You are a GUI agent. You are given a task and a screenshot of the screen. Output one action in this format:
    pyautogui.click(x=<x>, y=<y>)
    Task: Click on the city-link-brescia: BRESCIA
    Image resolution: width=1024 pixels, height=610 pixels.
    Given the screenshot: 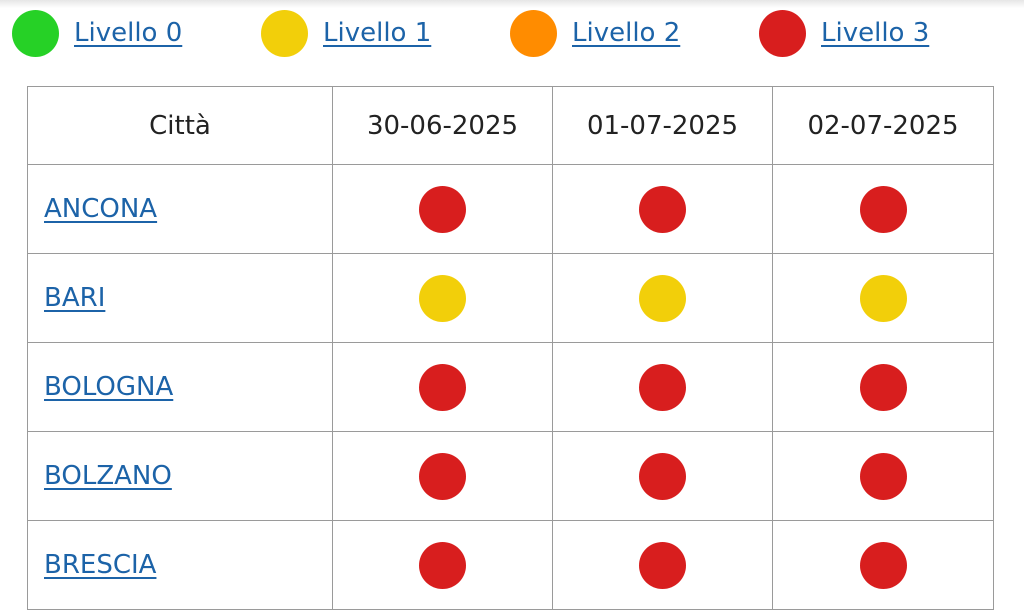 What is the action you would take?
    pyautogui.click(x=100, y=565)
    